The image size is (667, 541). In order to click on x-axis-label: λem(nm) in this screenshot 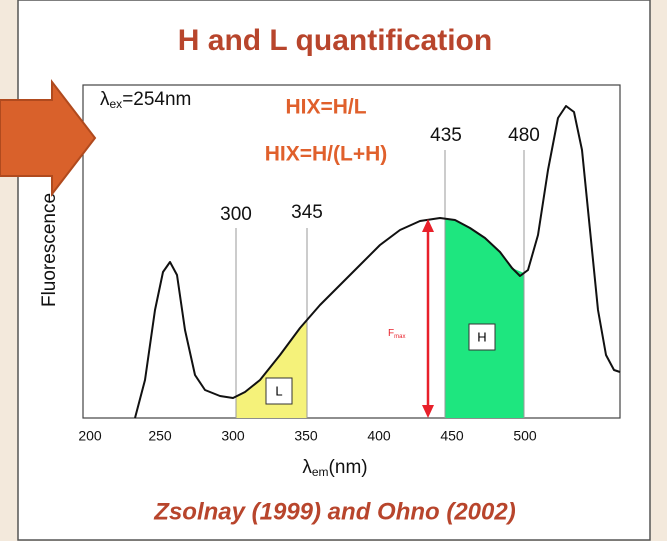, I will do `click(334, 468)`.